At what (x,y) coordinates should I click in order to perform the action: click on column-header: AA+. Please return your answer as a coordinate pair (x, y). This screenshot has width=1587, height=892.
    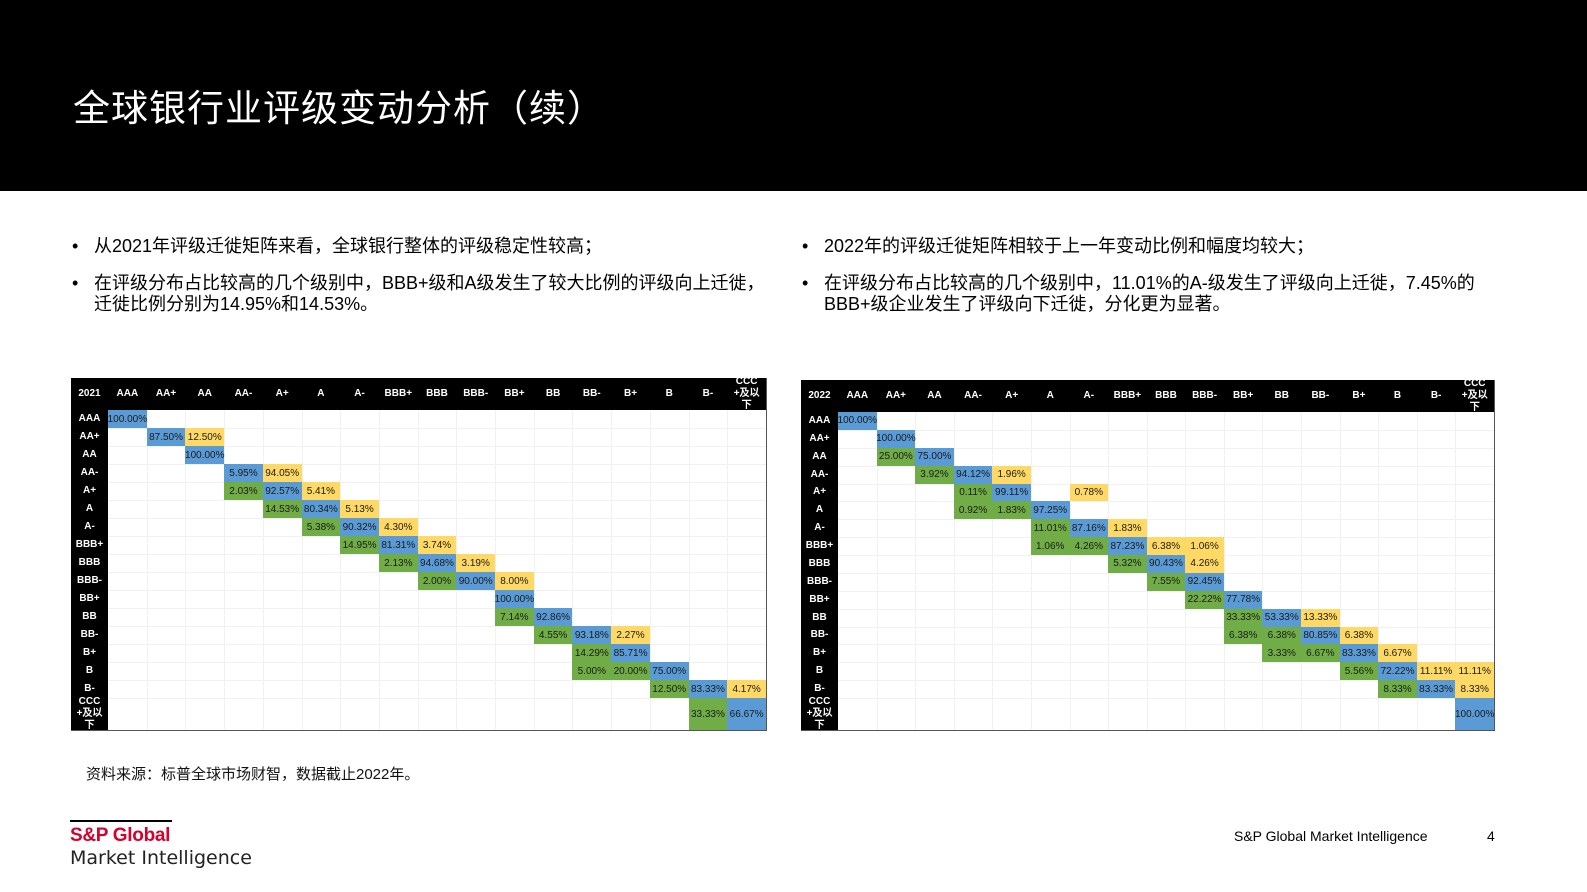
    Looking at the image, I should click on (896, 395).